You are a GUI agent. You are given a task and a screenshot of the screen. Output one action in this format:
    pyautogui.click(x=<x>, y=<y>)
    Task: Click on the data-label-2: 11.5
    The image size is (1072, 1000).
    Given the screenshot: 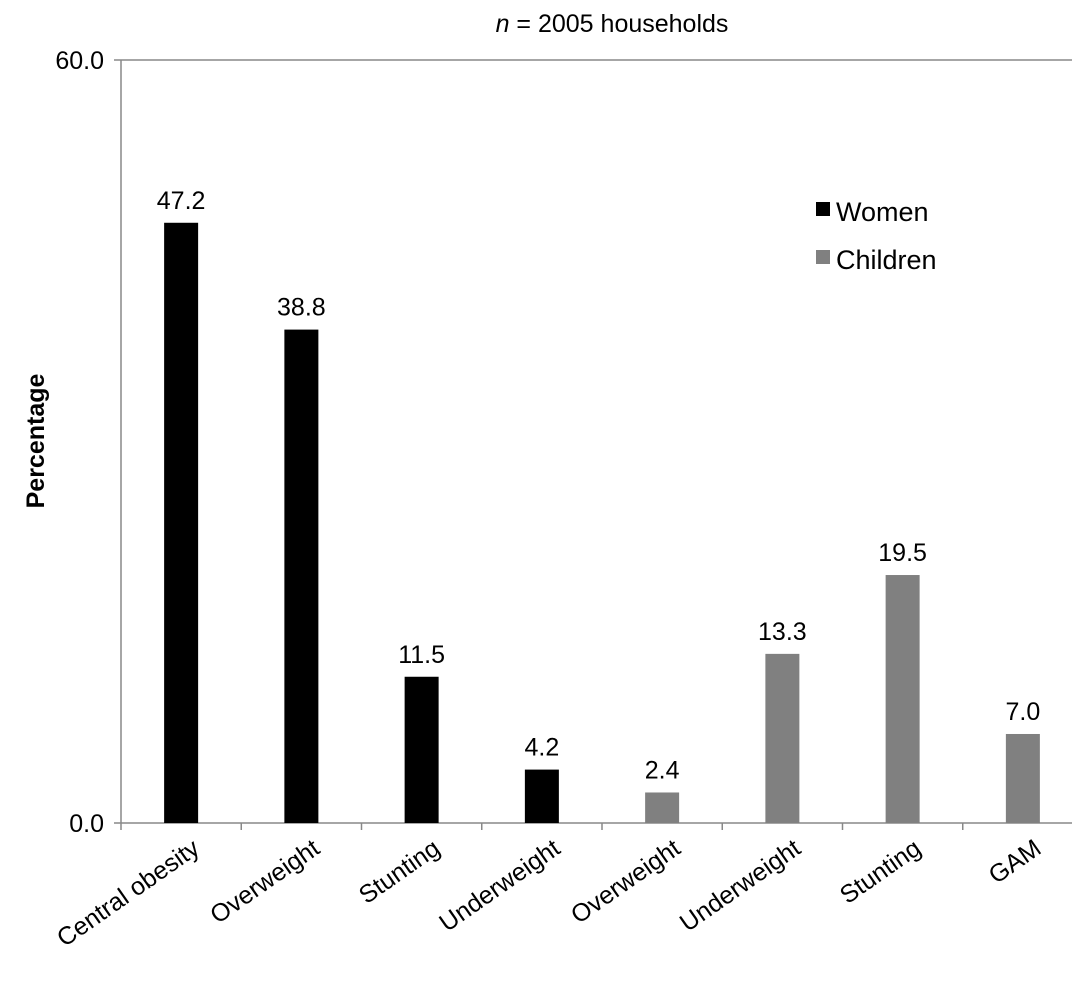 What is the action you would take?
    pyautogui.click(x=421, y=655)
    